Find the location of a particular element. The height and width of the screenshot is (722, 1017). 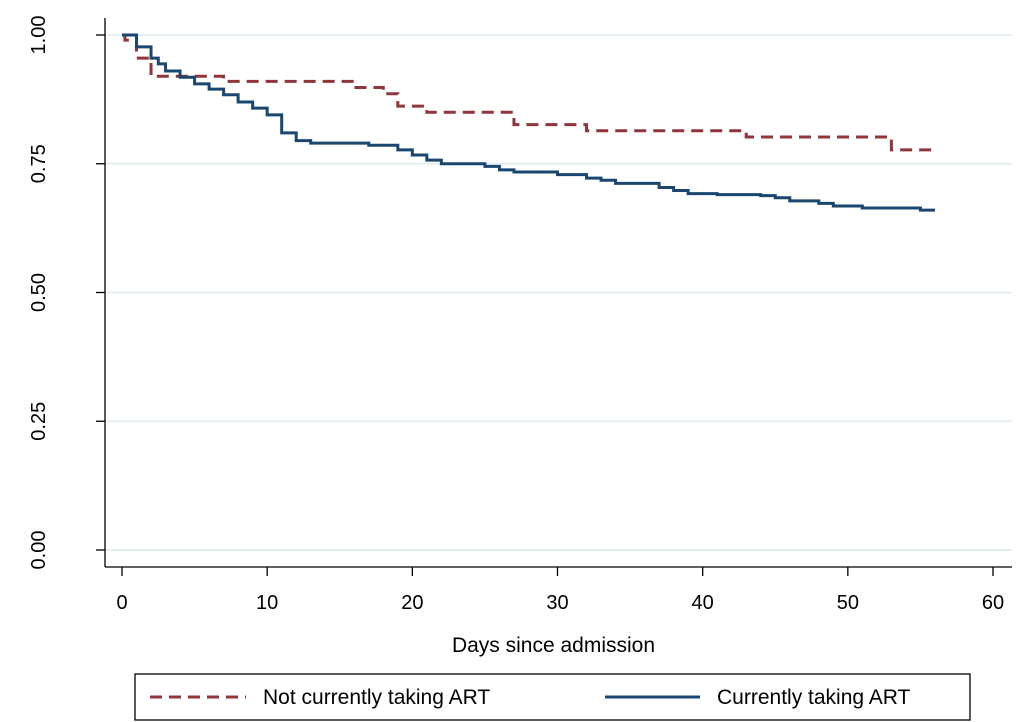

x-tick-label: 60 is located at coordinates (993, 603).